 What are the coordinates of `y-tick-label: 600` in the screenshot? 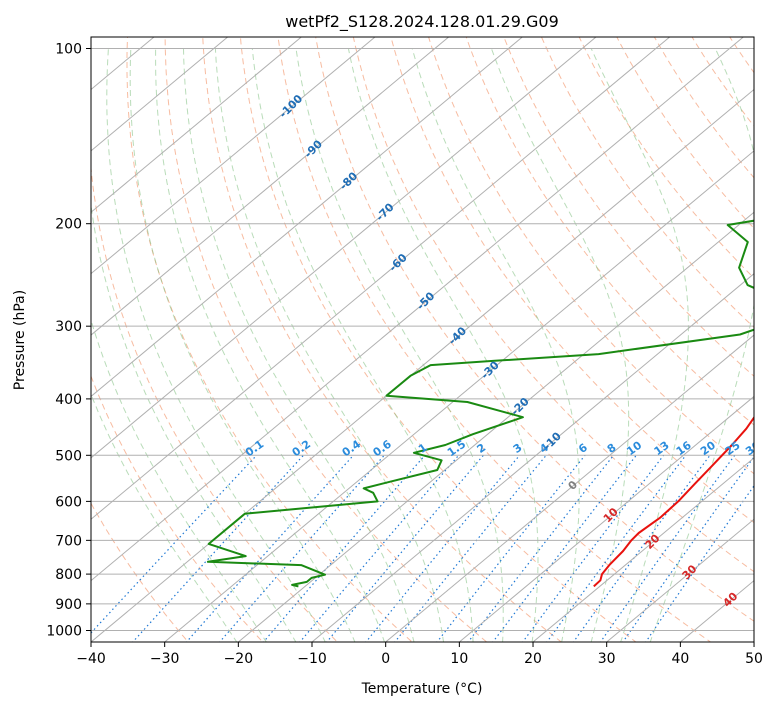 It's located at (68, 502).